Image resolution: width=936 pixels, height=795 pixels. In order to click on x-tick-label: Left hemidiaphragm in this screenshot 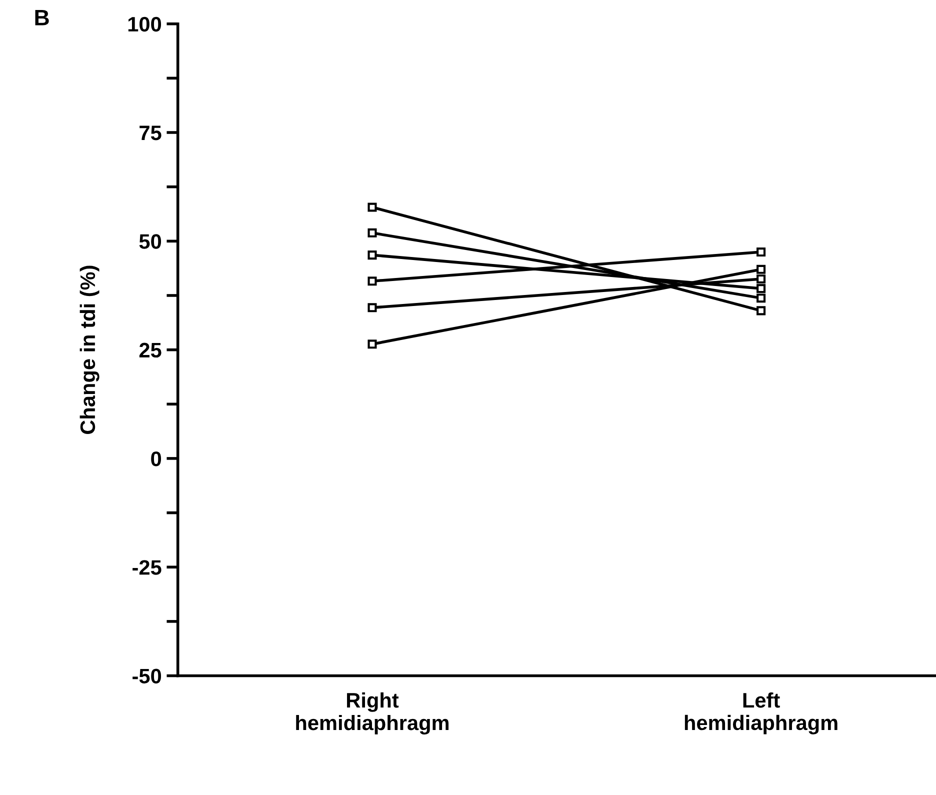, I will do `click(761, 713)`.